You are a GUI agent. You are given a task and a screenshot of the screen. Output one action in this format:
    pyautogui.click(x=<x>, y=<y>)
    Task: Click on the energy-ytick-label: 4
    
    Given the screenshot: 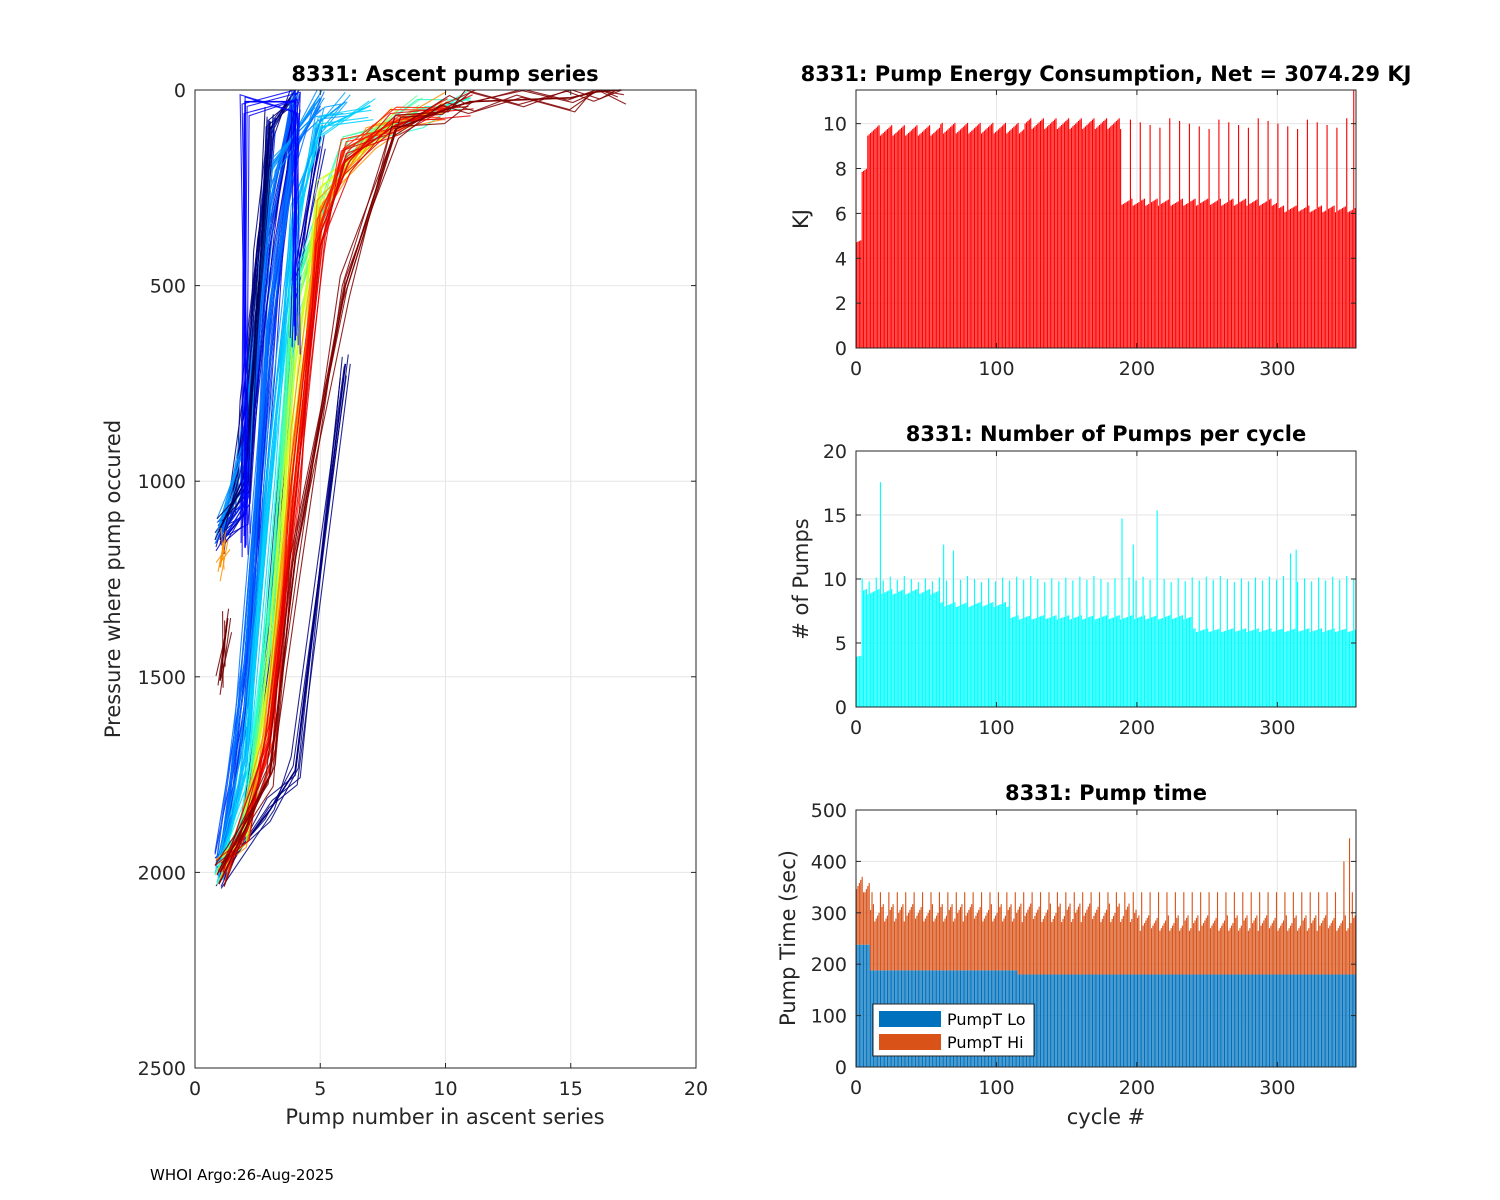 What is the action you would take?
    pyautogui.click(x=841, y=259)
    